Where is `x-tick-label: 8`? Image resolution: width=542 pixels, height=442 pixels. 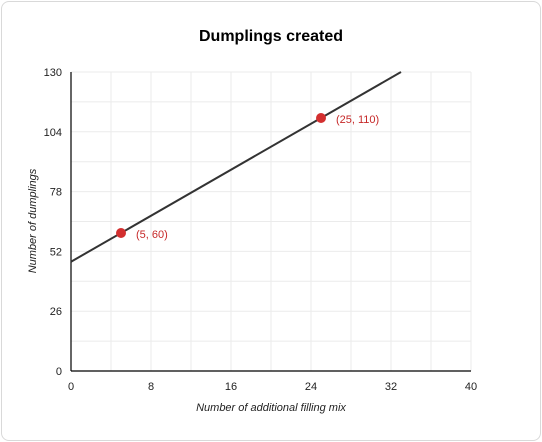 x-tick-label: 8 is located at coordinates (151, 387).